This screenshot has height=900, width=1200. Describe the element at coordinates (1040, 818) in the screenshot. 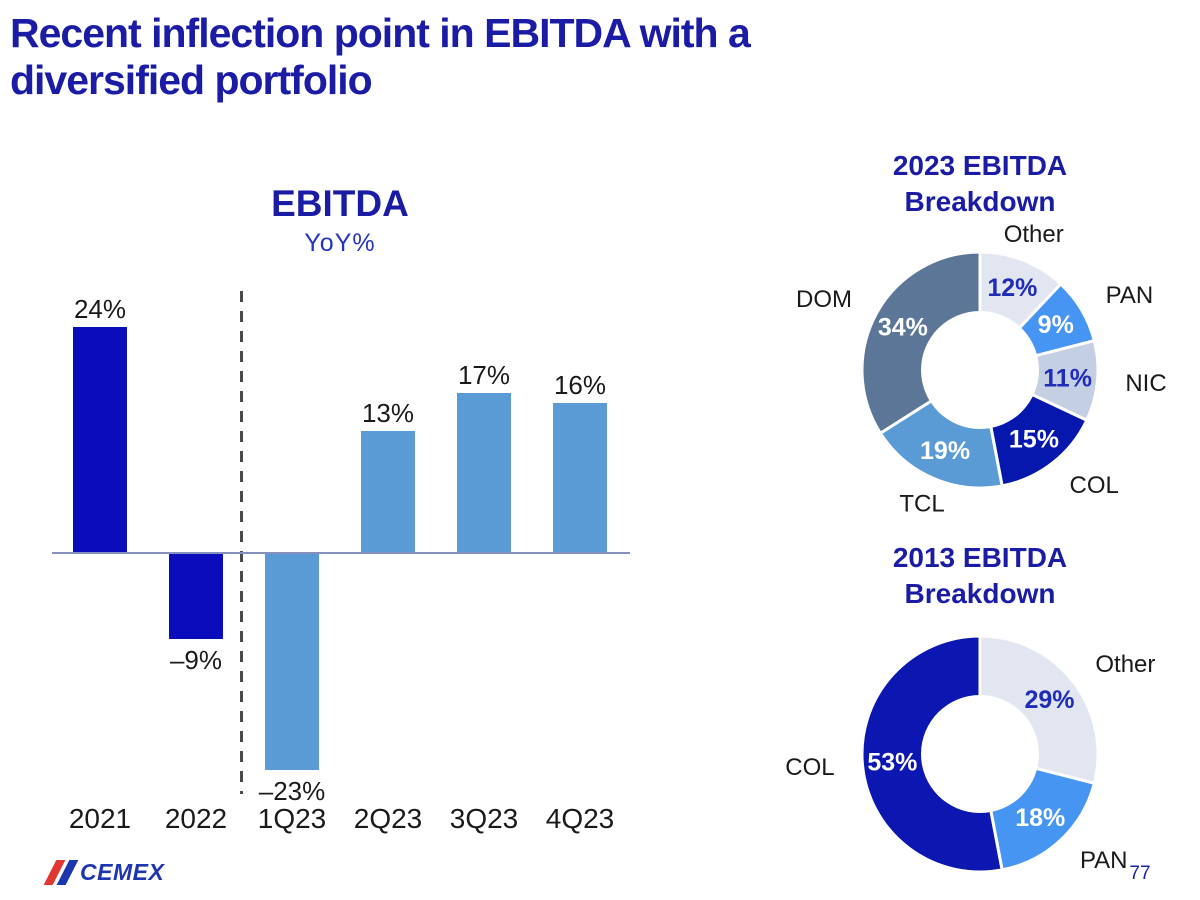

I see `donut-percent-label-PAN: 18%` at that location.